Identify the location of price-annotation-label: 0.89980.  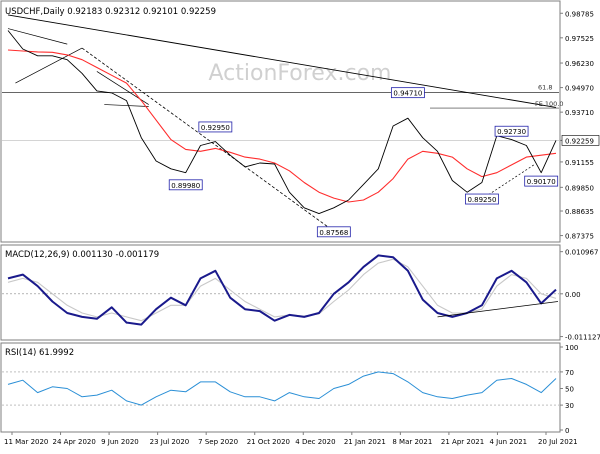
(185, 186).